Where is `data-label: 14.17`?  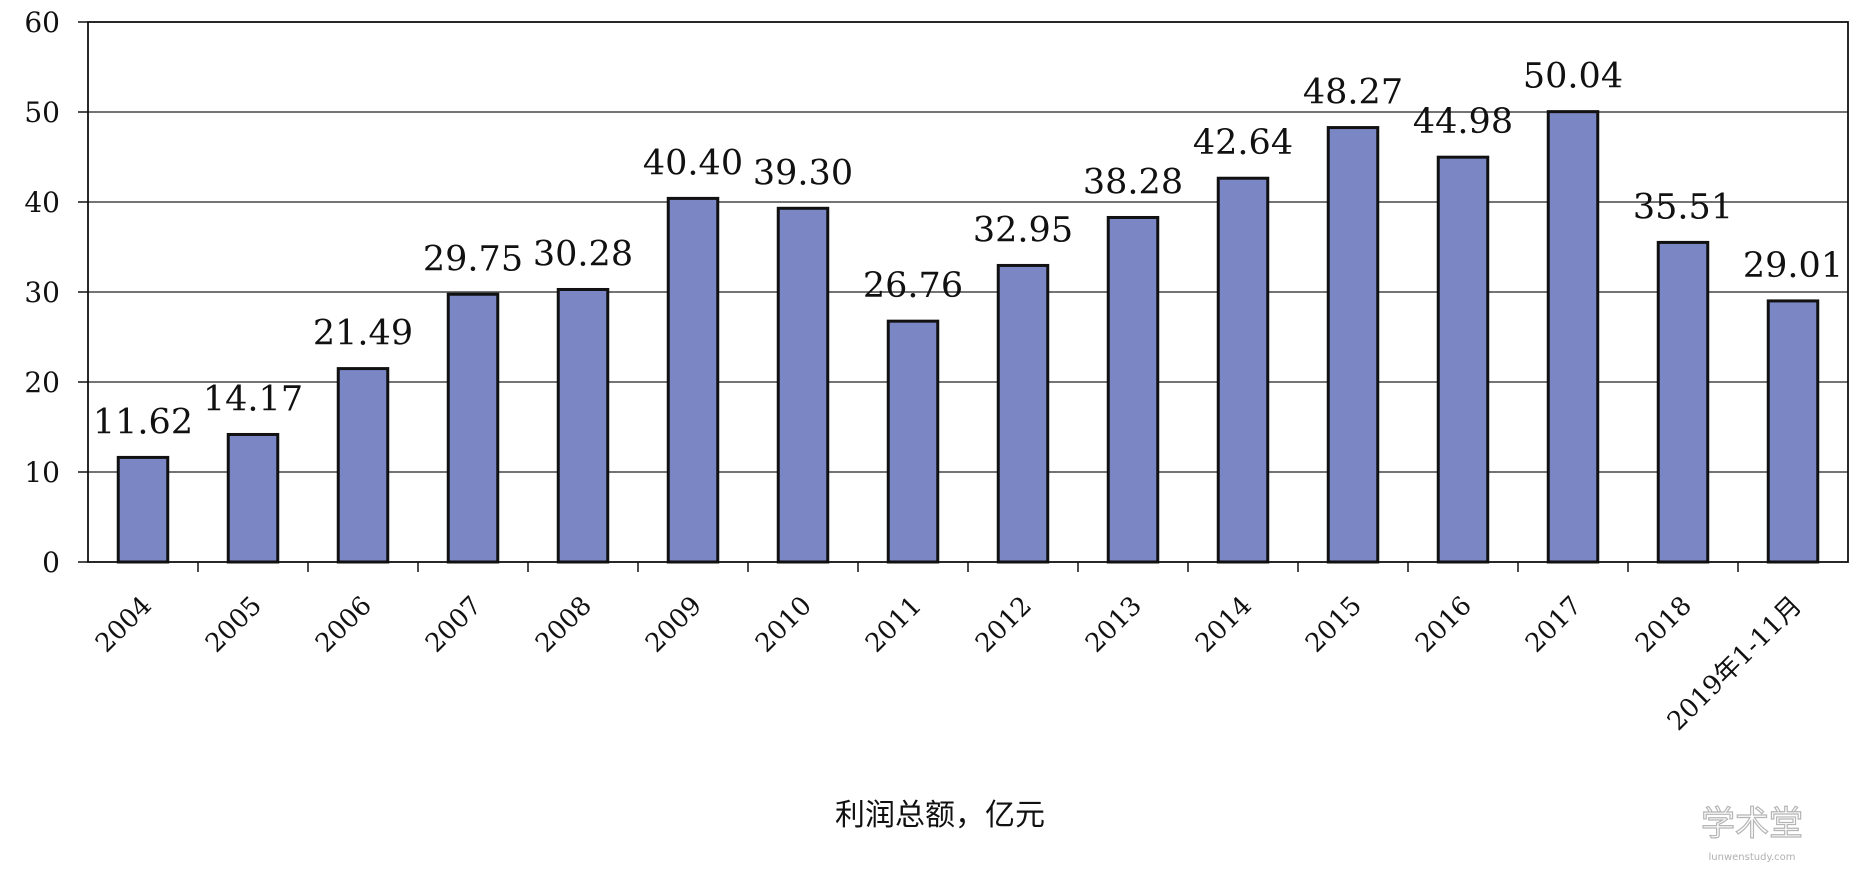
data-label: 14.17 is located at coordinates (253, 399).